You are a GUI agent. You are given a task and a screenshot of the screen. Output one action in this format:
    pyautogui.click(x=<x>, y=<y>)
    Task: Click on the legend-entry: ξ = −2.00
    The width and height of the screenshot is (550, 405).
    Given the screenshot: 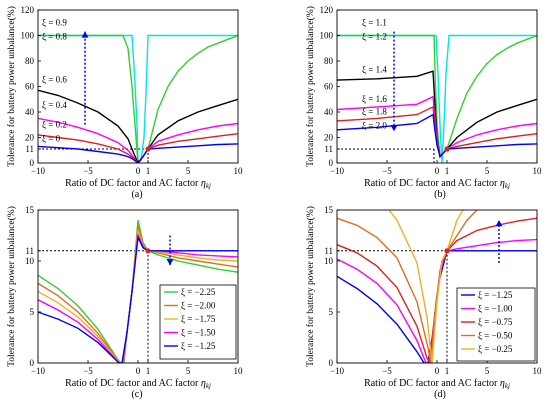 What is the action you would take?
    pyautogui.click(x=198, y=306)
    